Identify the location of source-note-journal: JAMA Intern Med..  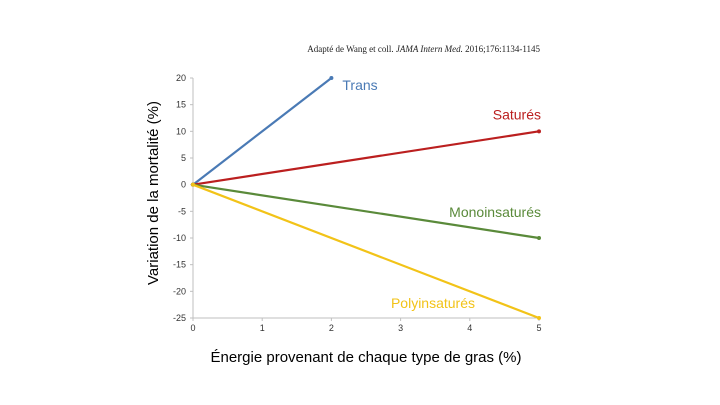
(429, 49).